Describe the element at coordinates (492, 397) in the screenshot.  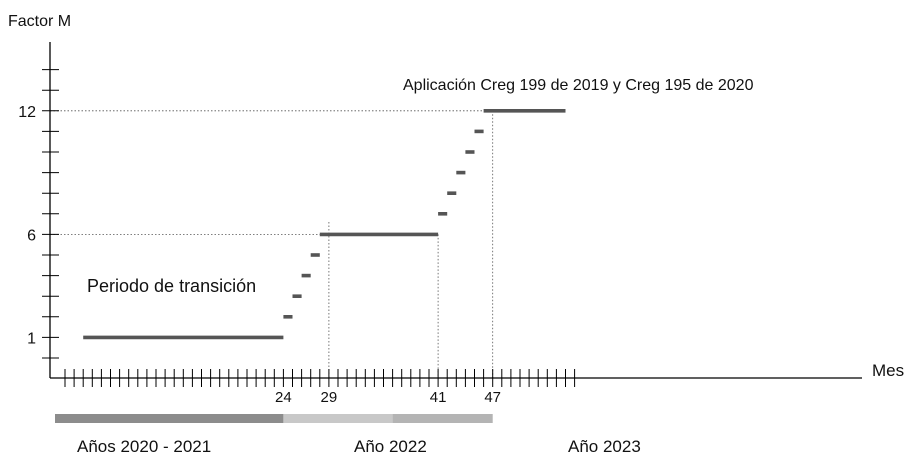
I see `x-tick-label: 47` at that location.